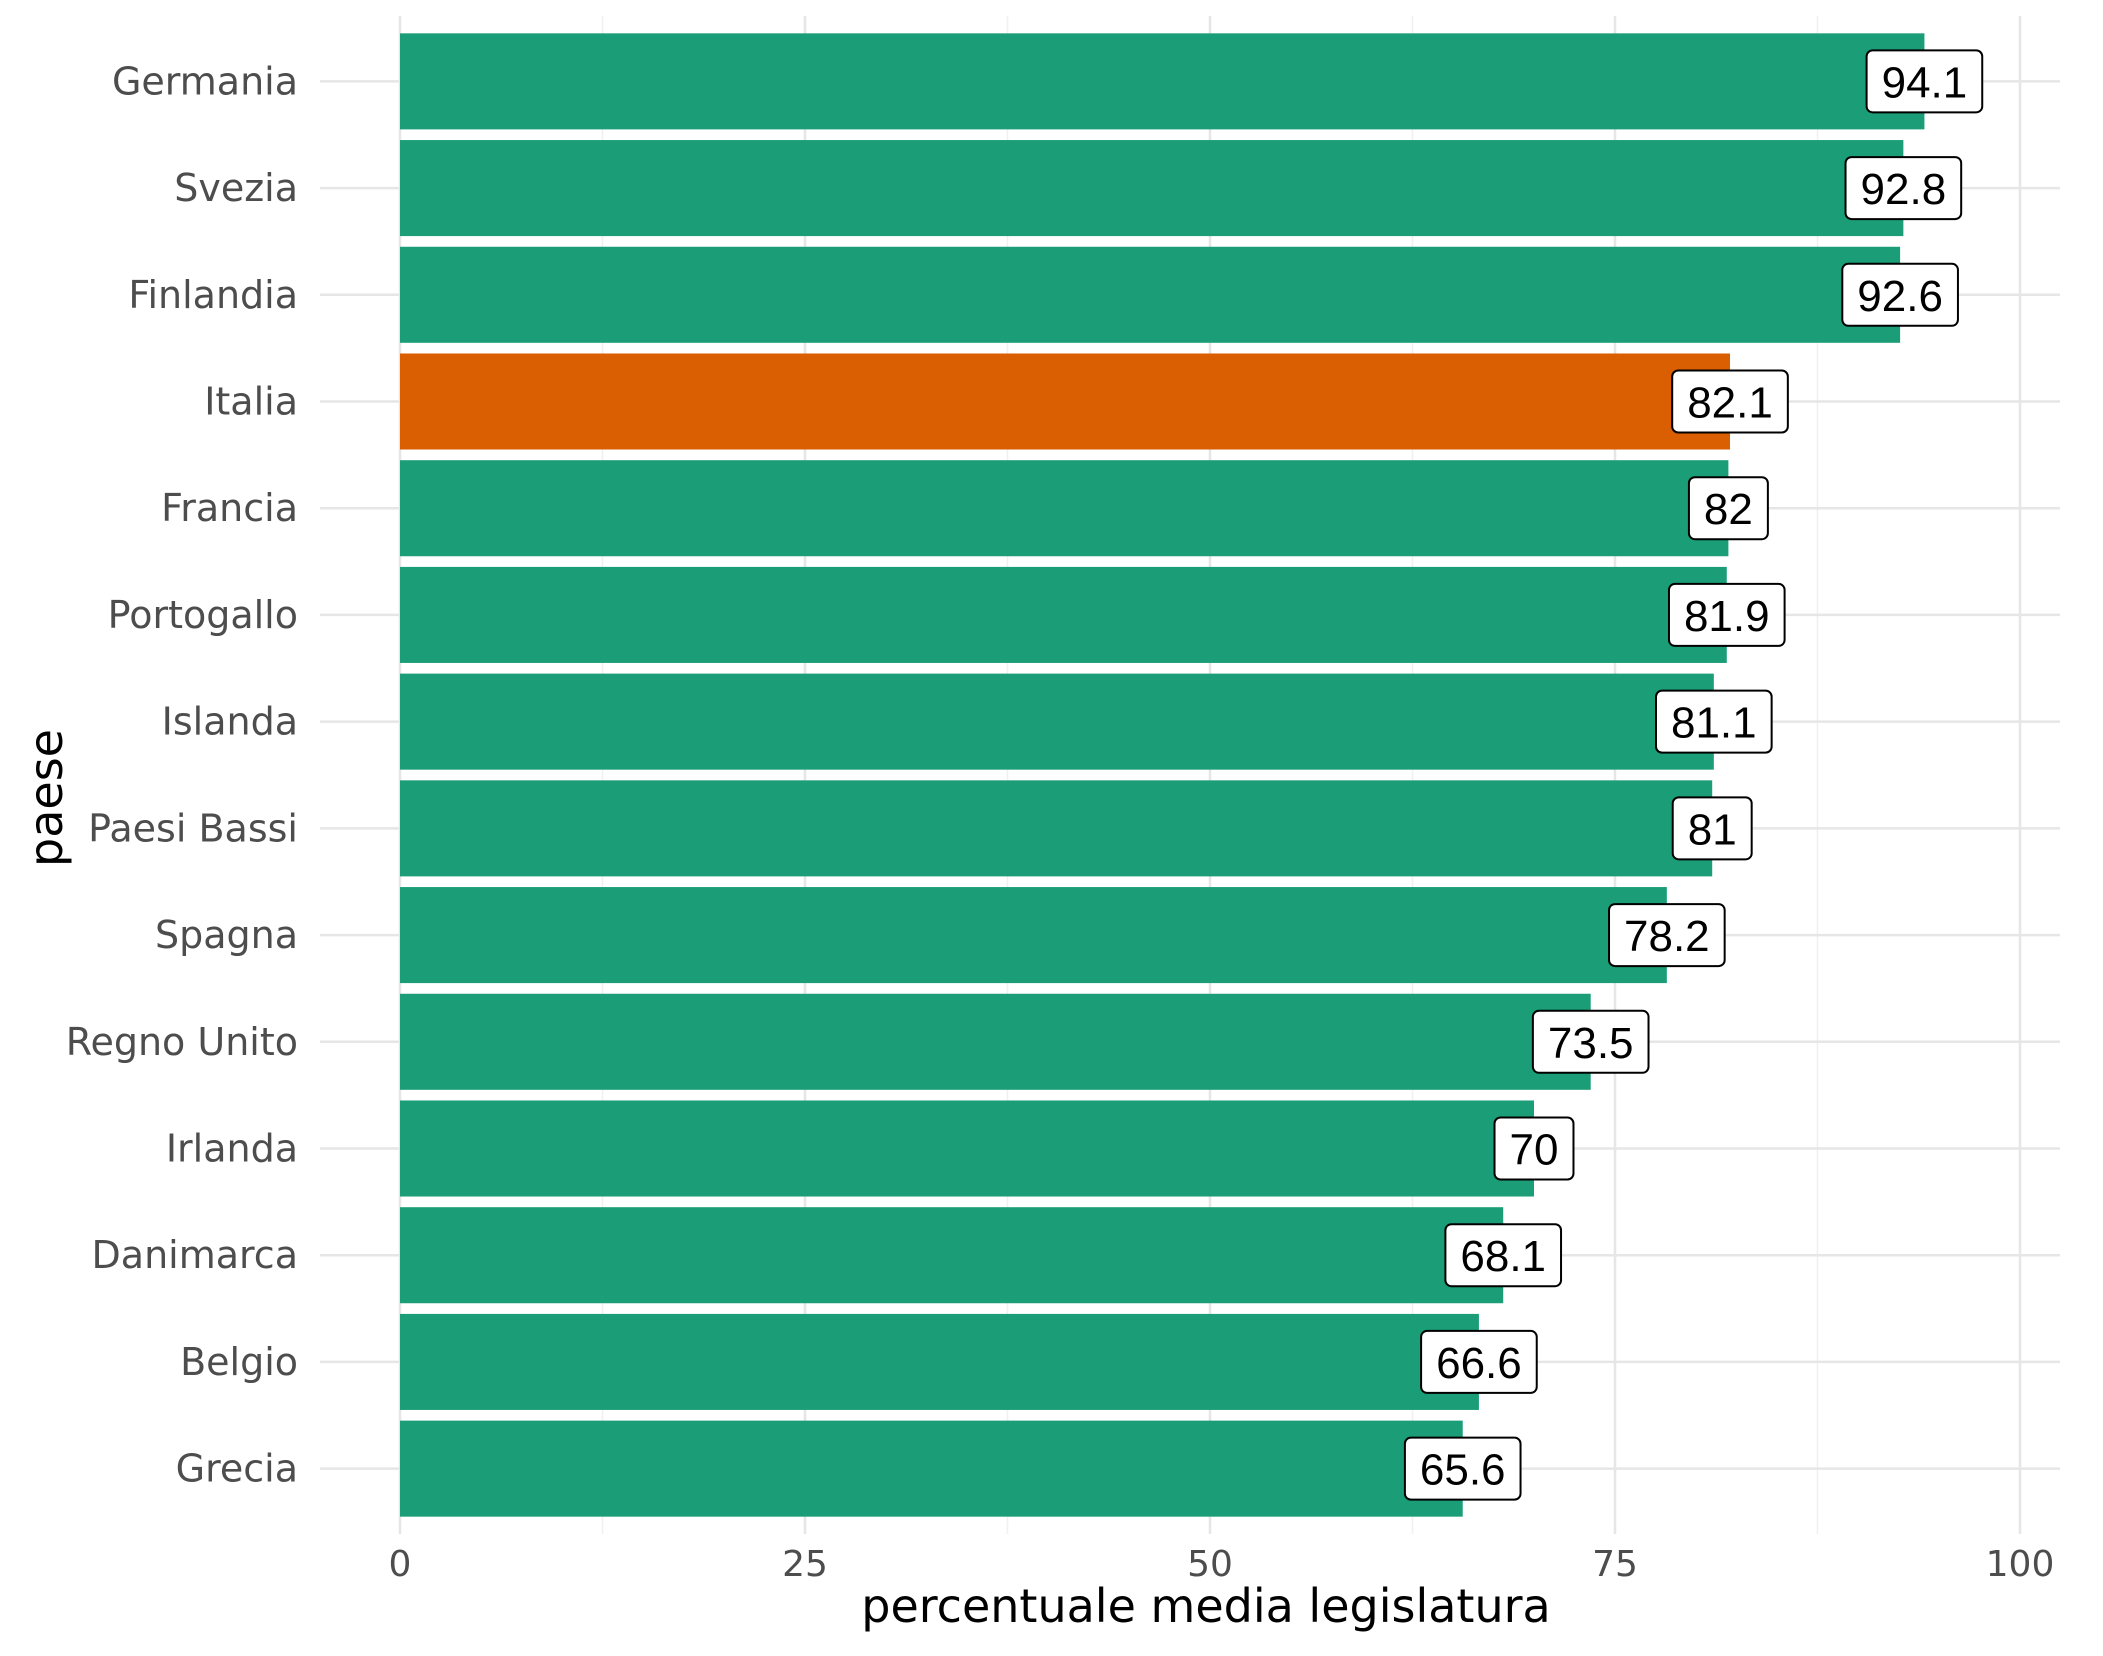 This screenshot has width=2103, height=1656. I want to click on y-tick-label: Svezia, so click(236, 188).